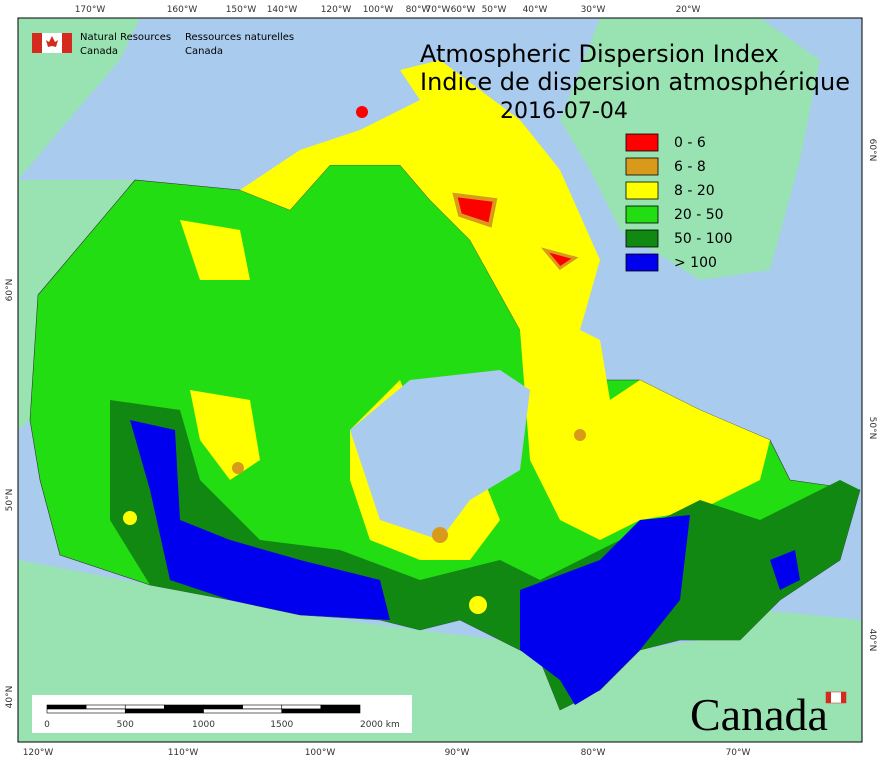  What do you see at coordinates (605, 610) in the screenshot?
I see `quebec-blue` at bounding box center [605, 610].